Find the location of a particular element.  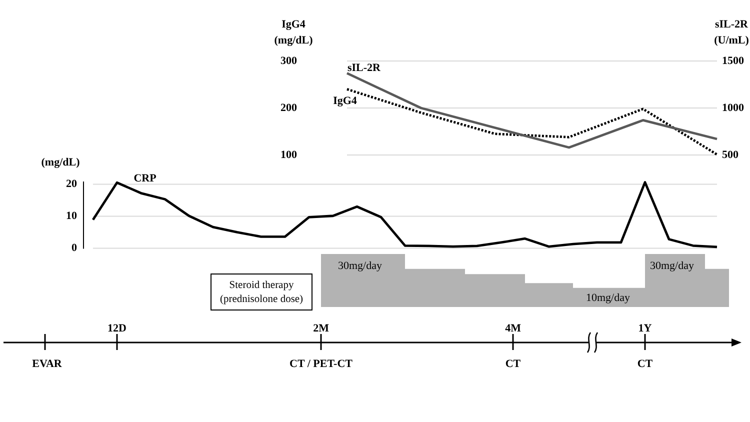

x-tick-label: 2M is located at coordinates (321, 328).